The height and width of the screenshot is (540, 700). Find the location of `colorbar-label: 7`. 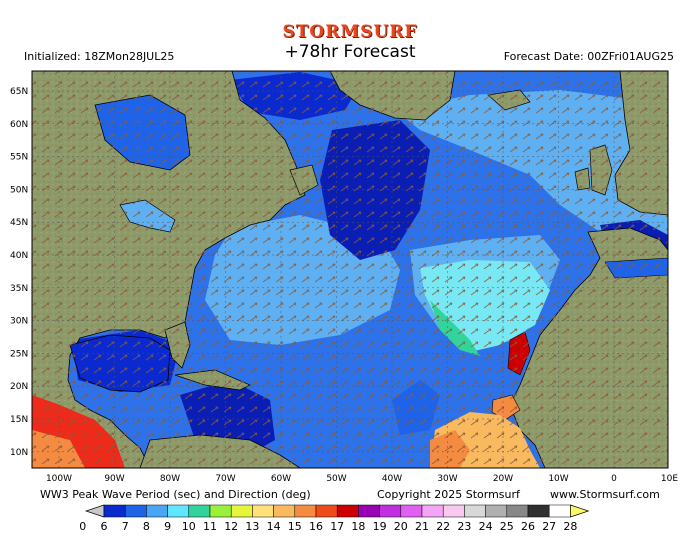

colorbar-label: 7 is located at coordinates (125, 526).